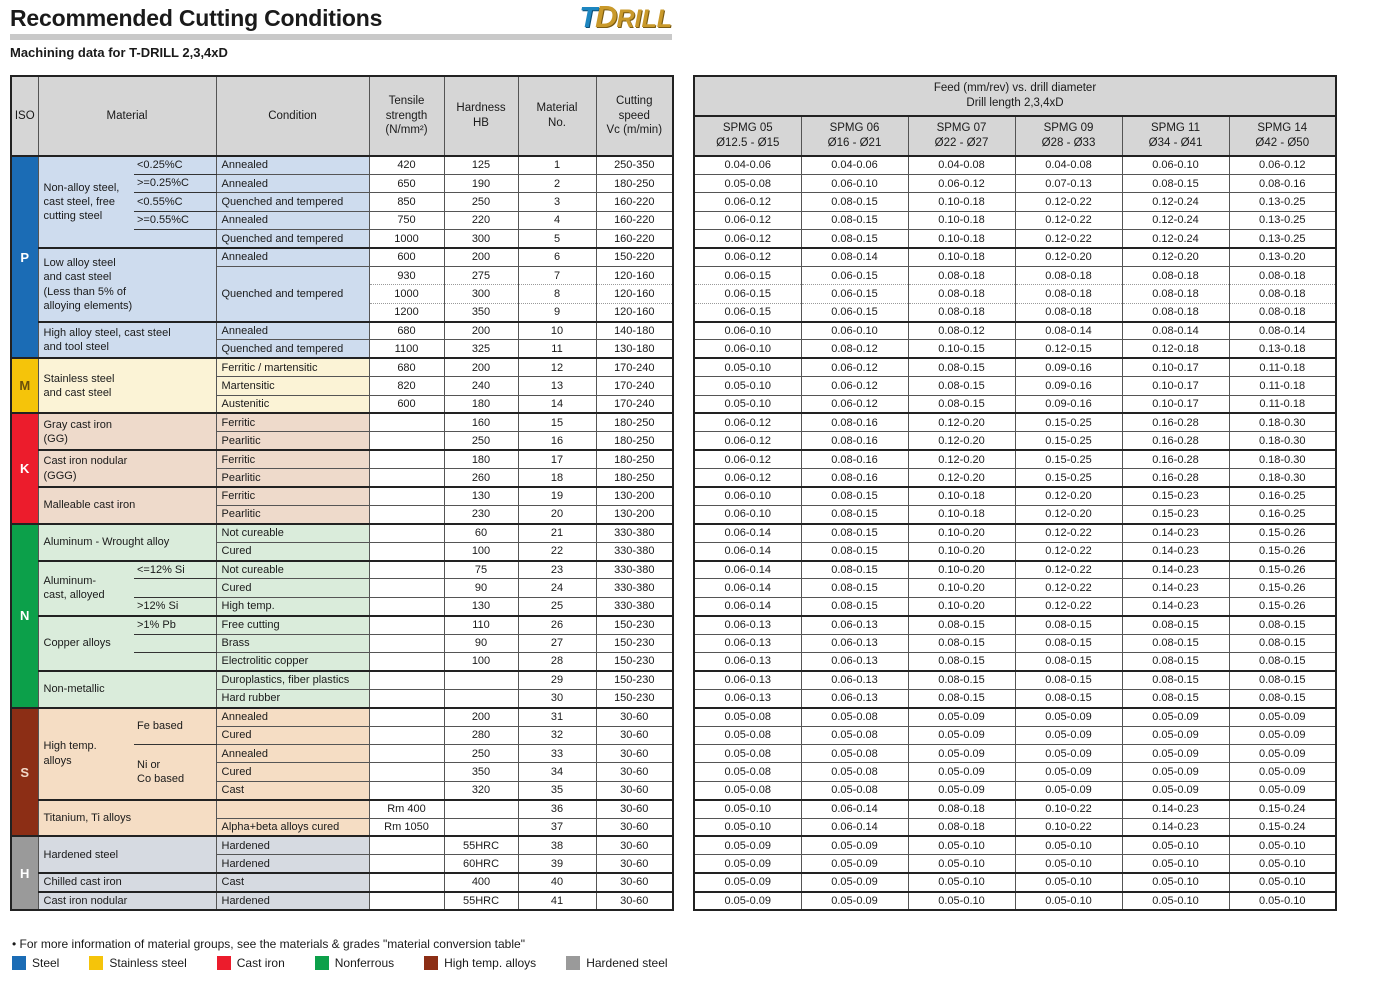 This screenshot has width=1400, height=1000. What do you see at coordinates (556, 624) in the screenshot?
I see `material-no-cell: 26` at bounding box center [556, 624].